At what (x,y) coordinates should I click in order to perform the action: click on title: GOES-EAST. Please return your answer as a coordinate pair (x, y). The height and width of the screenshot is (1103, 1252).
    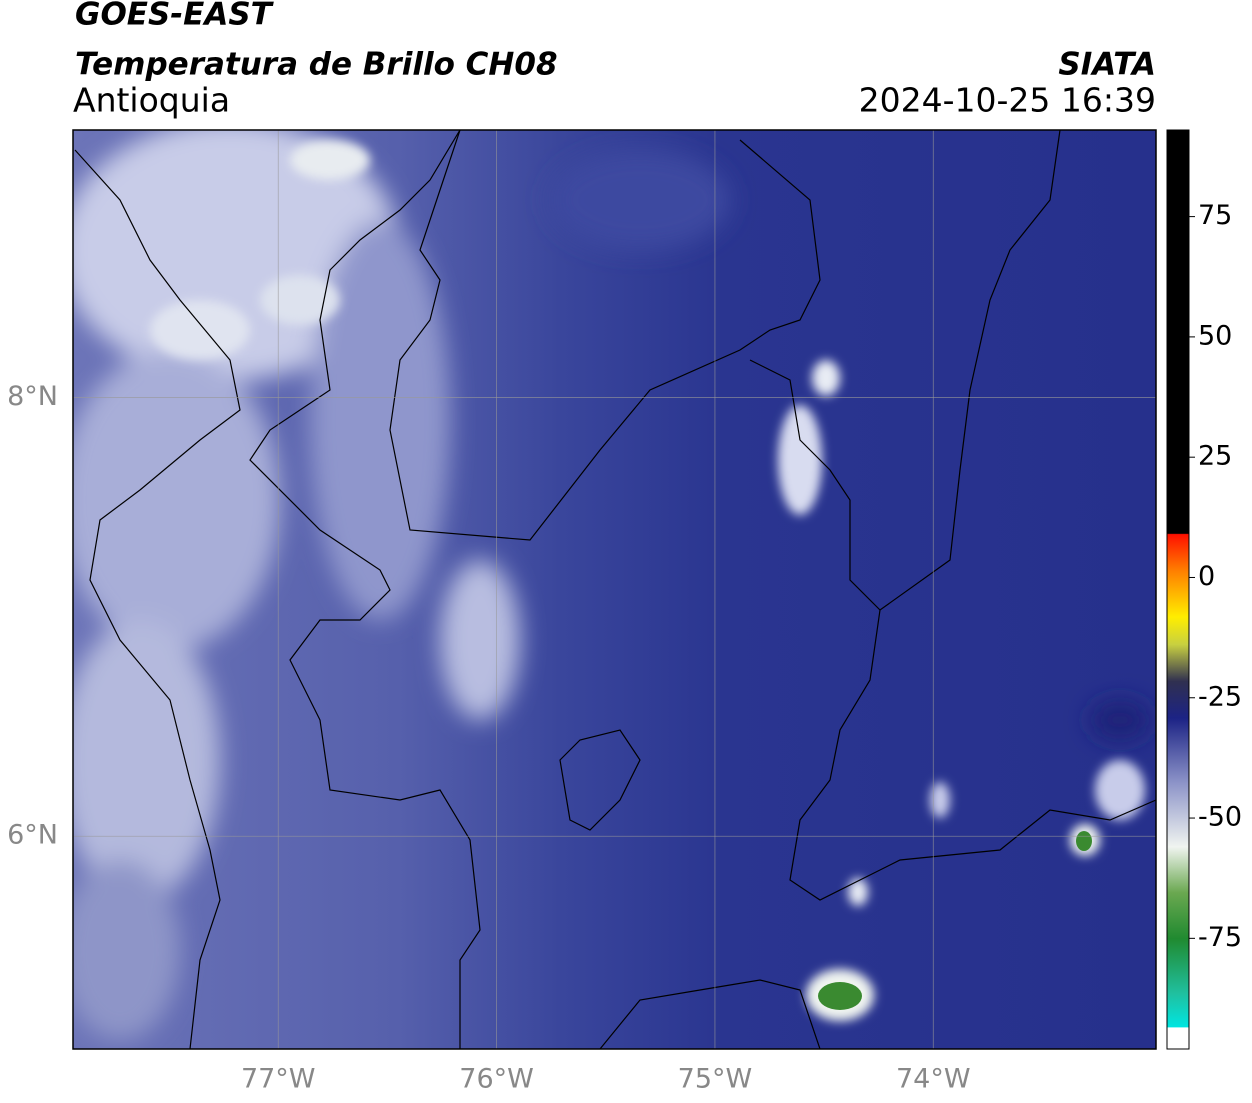
    Looking at the image, I should click on (175, 16).